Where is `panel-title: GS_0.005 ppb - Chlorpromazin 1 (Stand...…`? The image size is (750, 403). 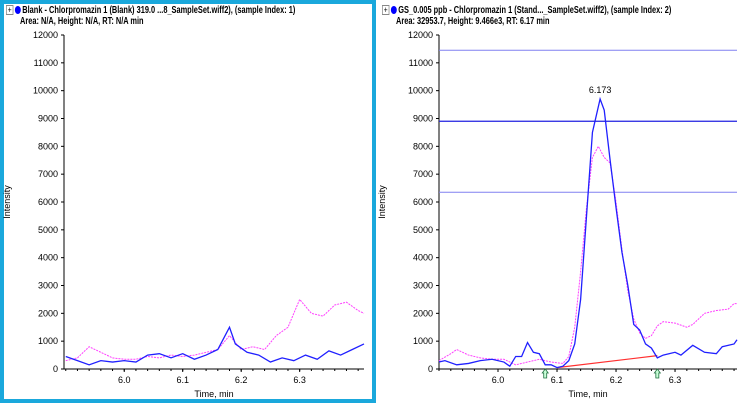
panel-title: GS_0.005 ppb - Chlorpromazin 1 (Stand...… is located at coordinates (535, 10).